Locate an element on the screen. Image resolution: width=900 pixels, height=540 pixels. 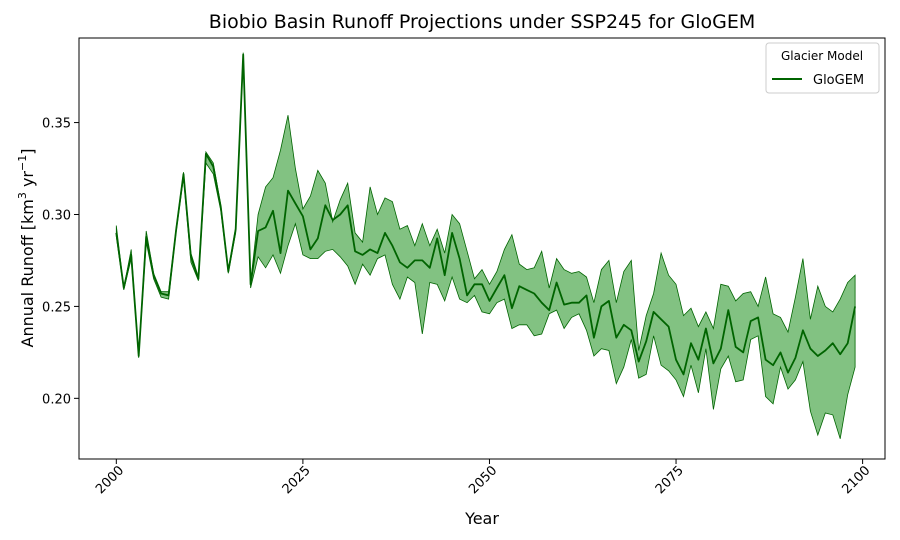
y-tick-label-0.35: 0.35 is located at coordinates (56, 124).